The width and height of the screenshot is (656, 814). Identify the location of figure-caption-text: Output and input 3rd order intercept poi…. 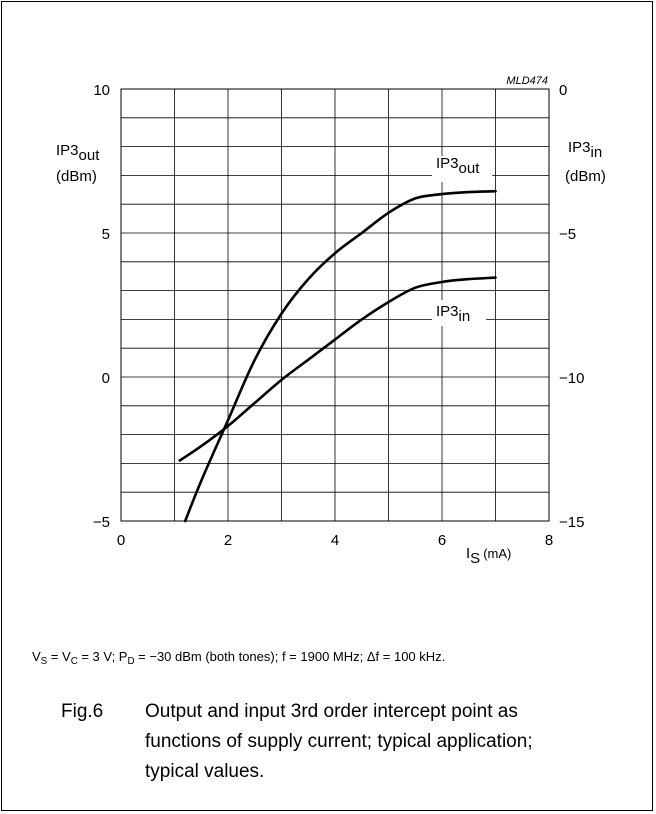
(339, 741).